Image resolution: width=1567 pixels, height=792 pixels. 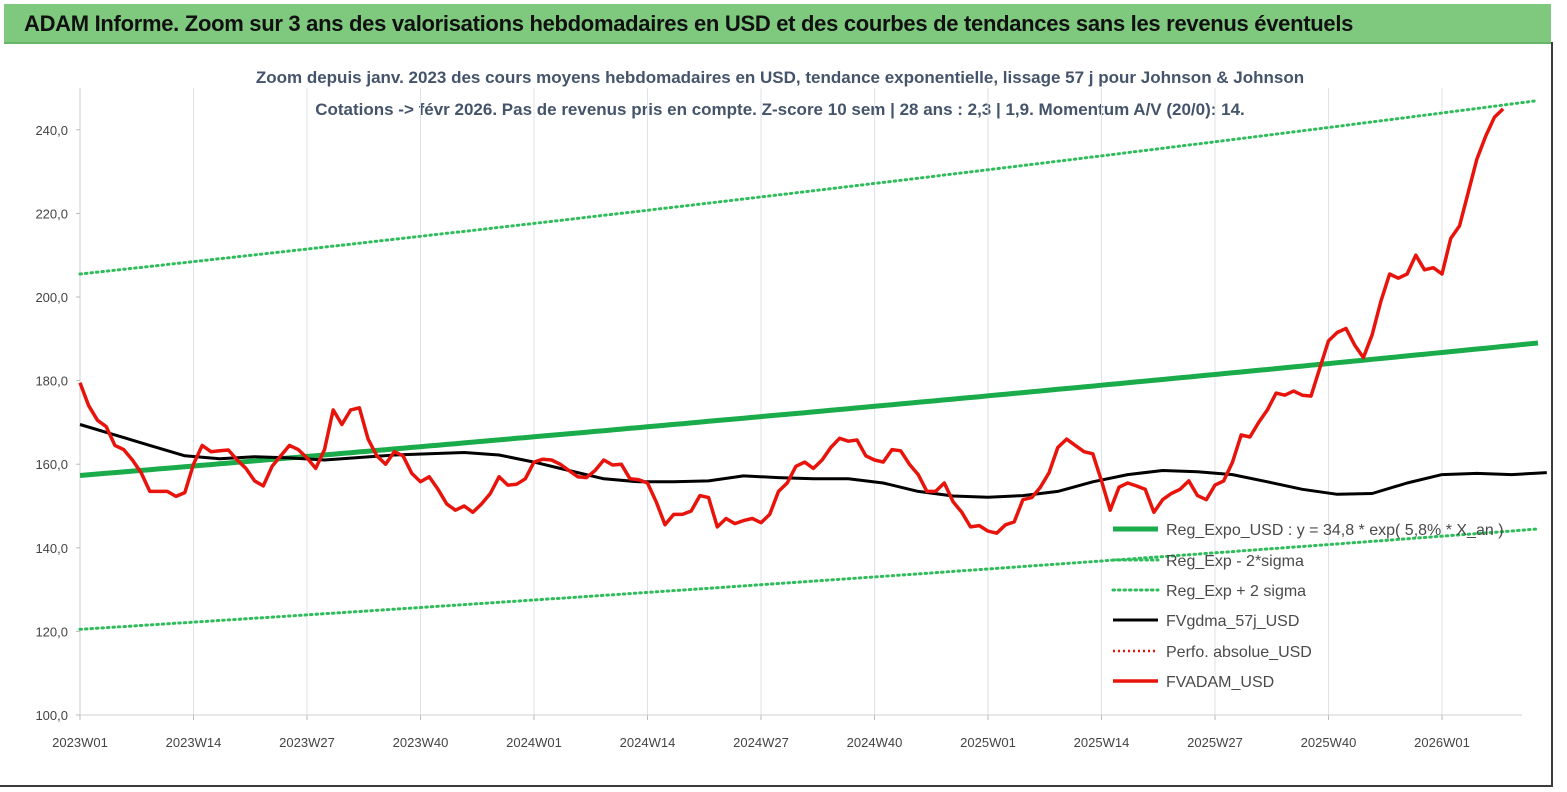 I want to click on x-tick-label: 2023W14, so click(x=194, y=742).